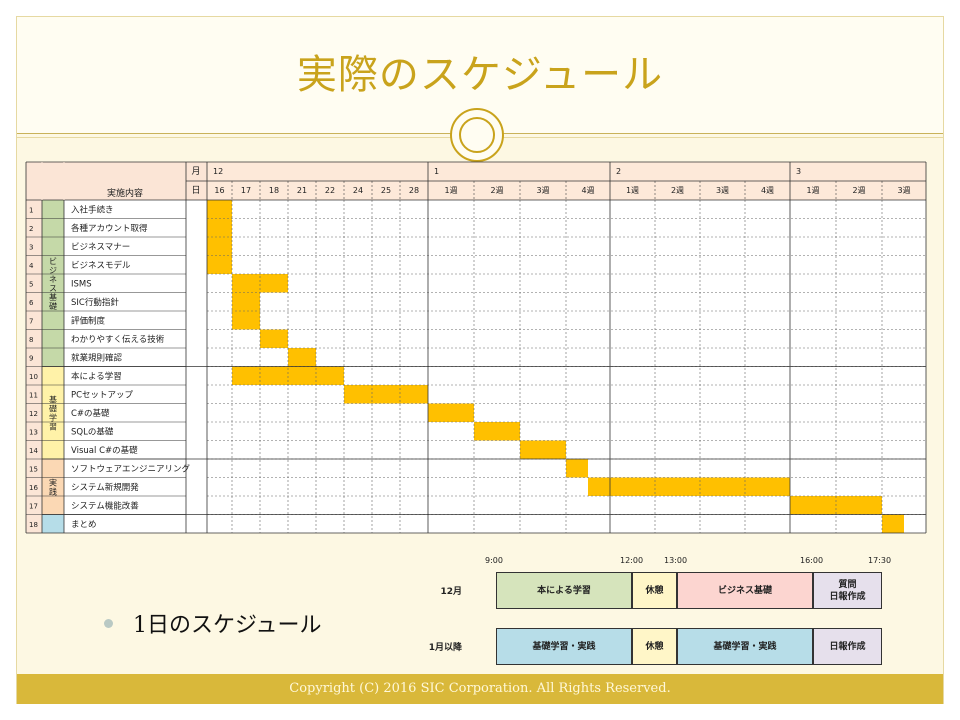  Describe the element at coordinates (798, 171) in the screenshot. I see `month-label: 3` at that location.